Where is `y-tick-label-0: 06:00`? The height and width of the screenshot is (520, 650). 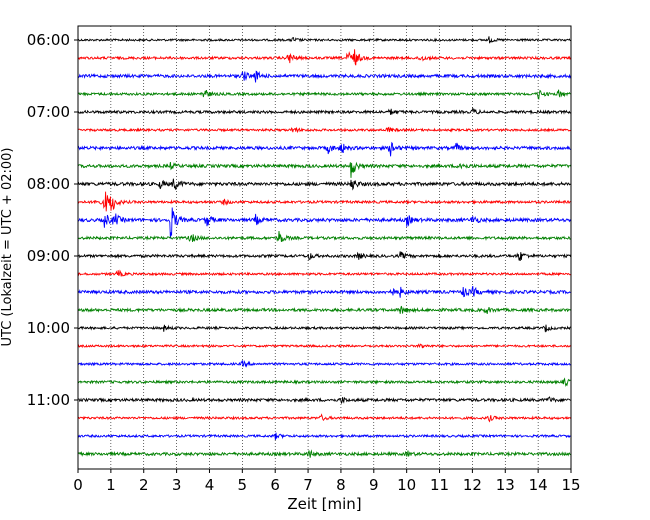 y-tick-label-0: 06:00 is located at coordinates (48, 40).